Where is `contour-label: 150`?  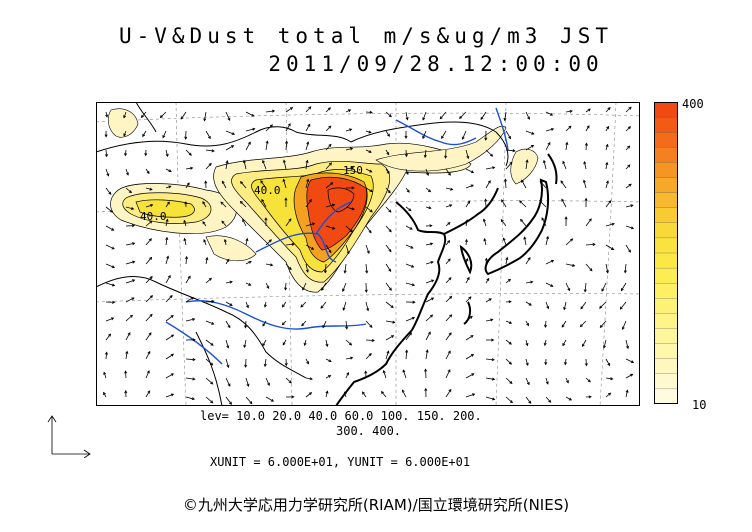 contour-label: 150 is located at coordinates (353, 170).